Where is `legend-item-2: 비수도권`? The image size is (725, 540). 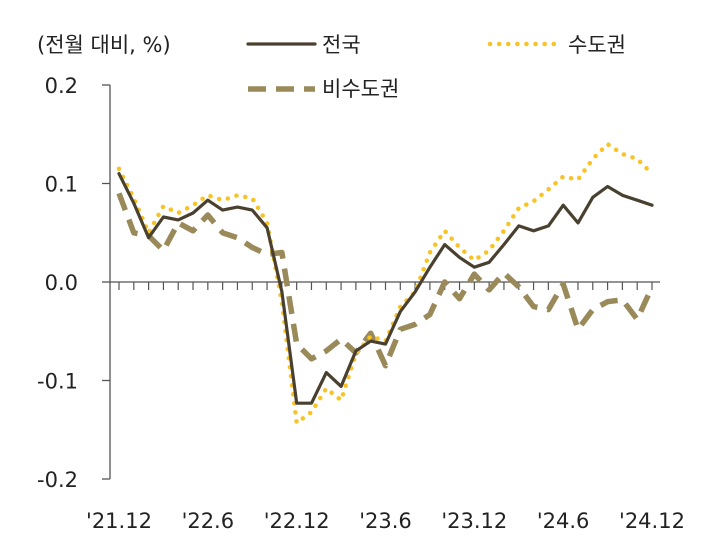 legend-item-2: 비수도권 is located at coordinates (323, 89).